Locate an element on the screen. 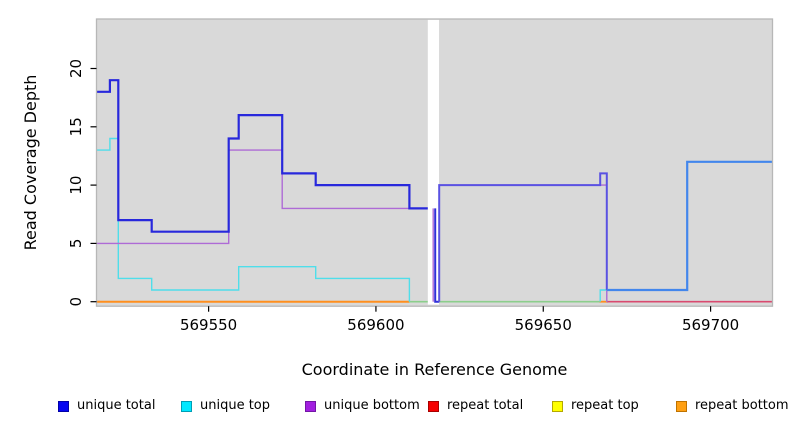  legend-label: unique bottom is located at coordinates (372, 405).